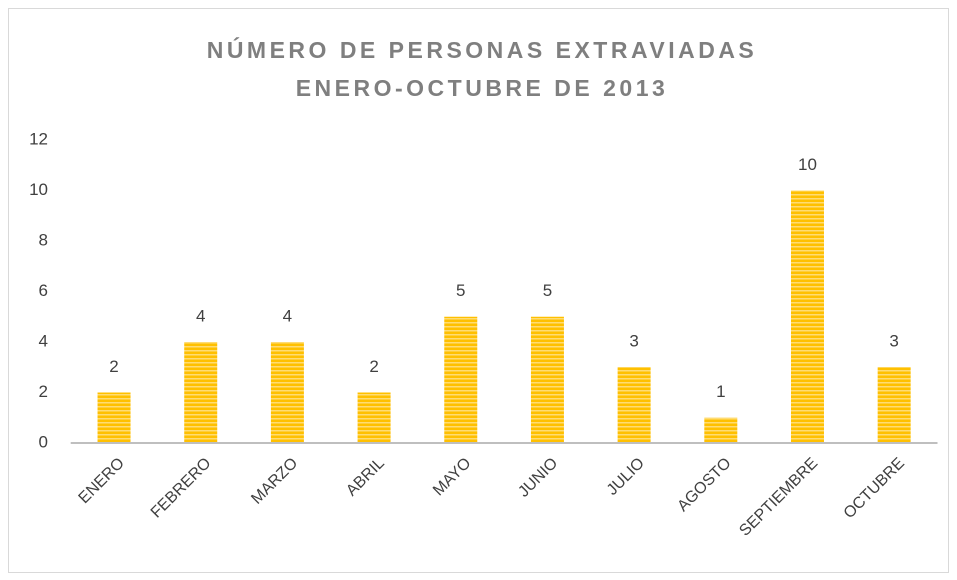 The width and height of the screenshot is (957, 580). What do you see at coordinates (38, 189) in the screenshot?
I see `y-tick-label: 10` at bounding box center [38, 189].